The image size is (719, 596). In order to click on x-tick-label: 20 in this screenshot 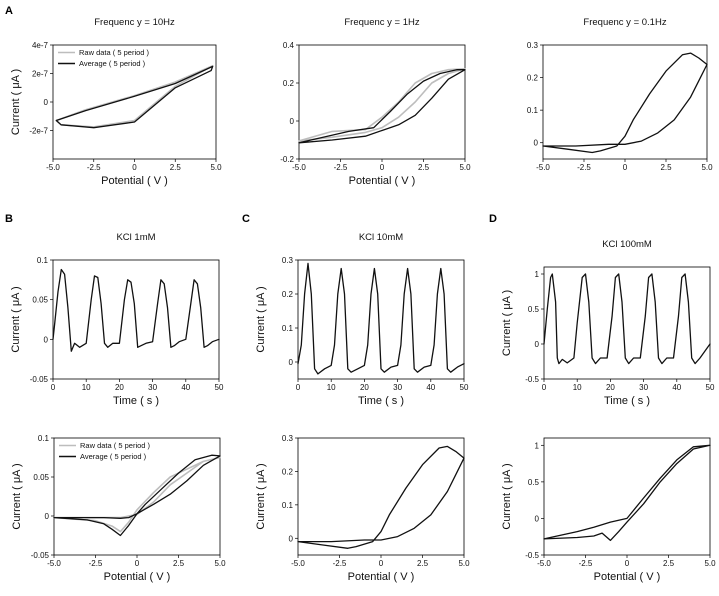, I will do `click(119, 387)`.